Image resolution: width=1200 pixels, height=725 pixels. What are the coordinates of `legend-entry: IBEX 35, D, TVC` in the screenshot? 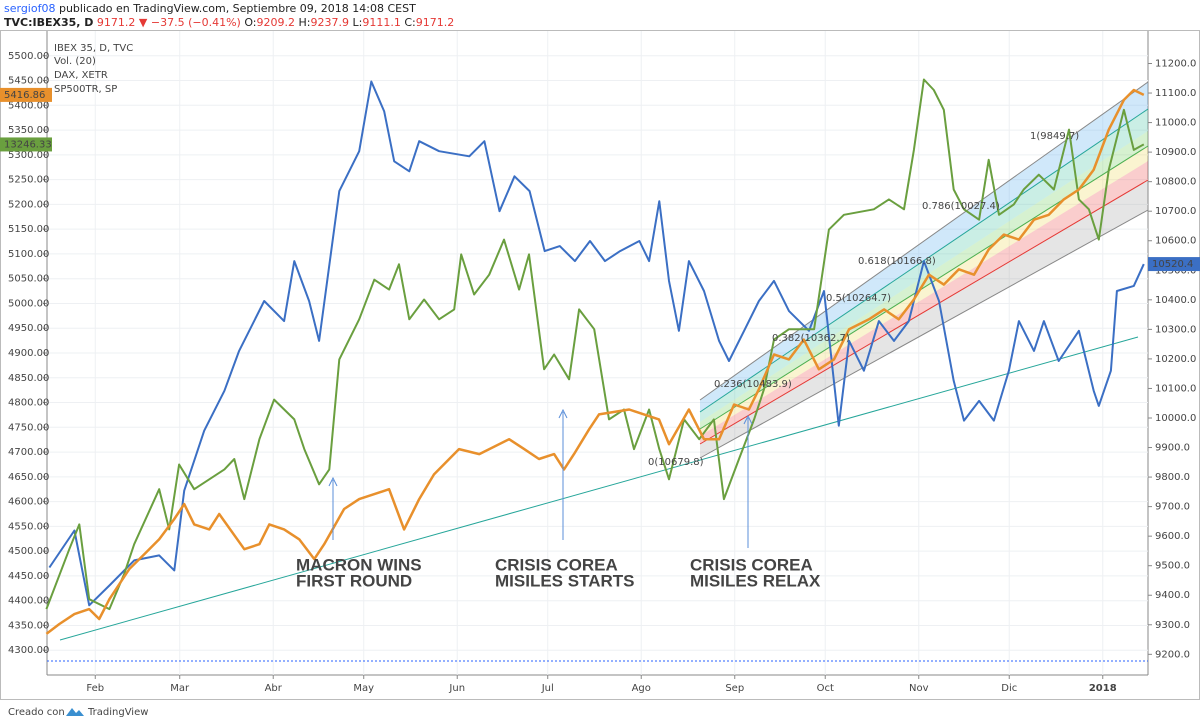 It's located at (93, 48).